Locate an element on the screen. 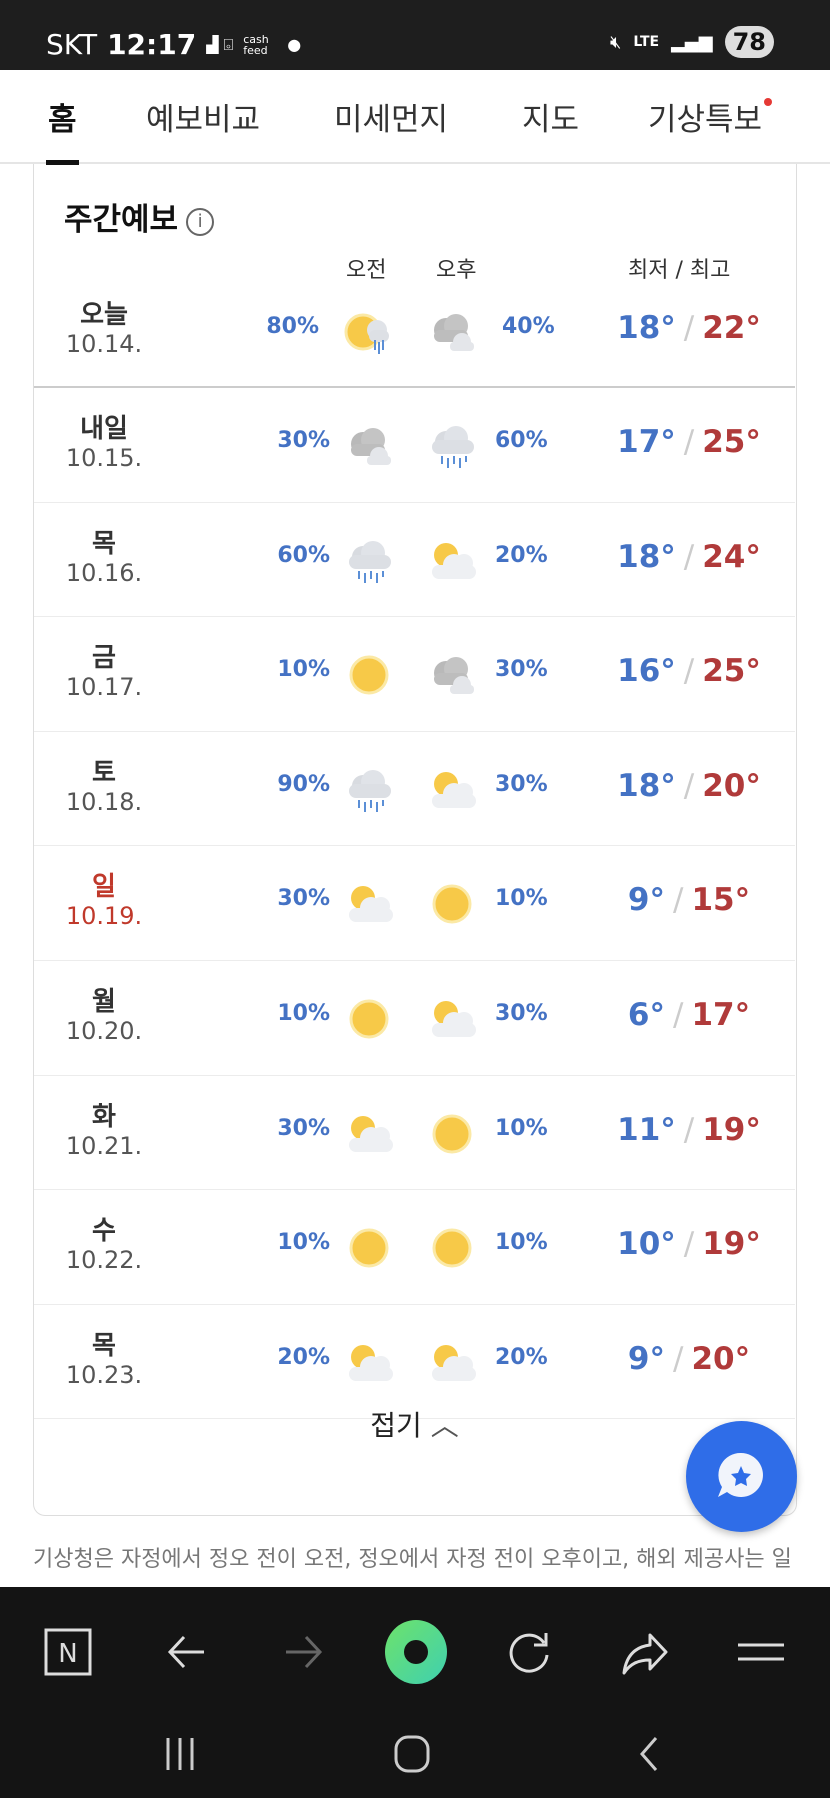 The width and height of the screenshot is (830, 1798). low-temp: 10° is located at coordinates (646, 1244).